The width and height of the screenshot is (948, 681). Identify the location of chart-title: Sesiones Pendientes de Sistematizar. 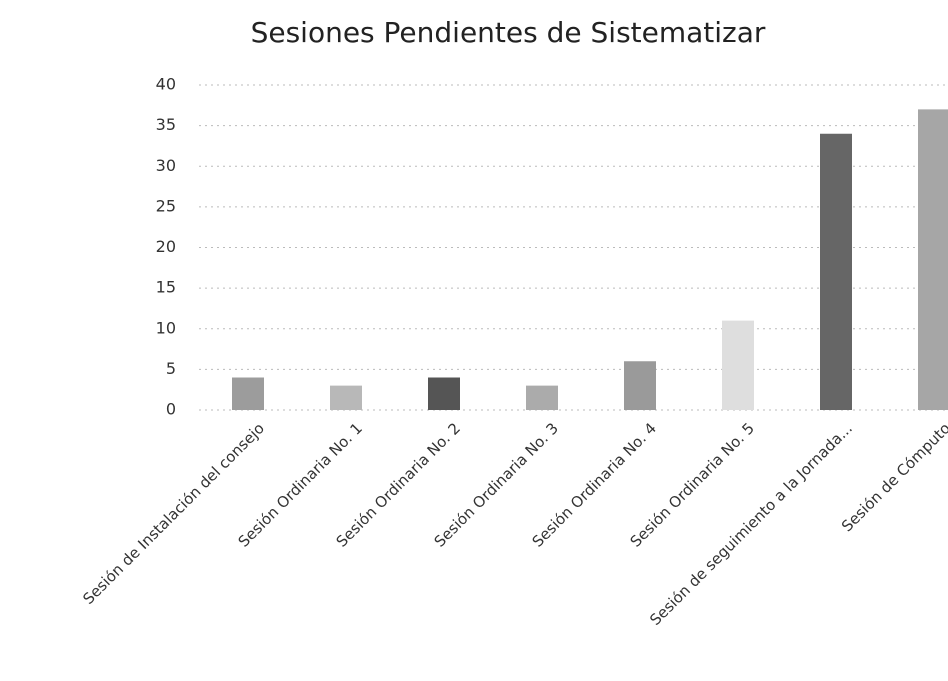
(508, 32).